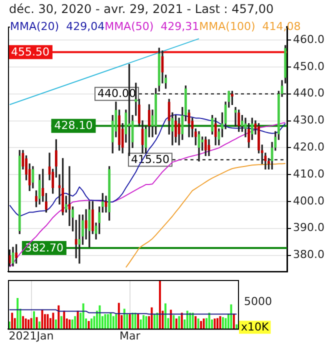  What do you see at coordinates (308, 255) in the screenshot?
I see `y-tick-label: 380.0` at bounding box center [308, 255].